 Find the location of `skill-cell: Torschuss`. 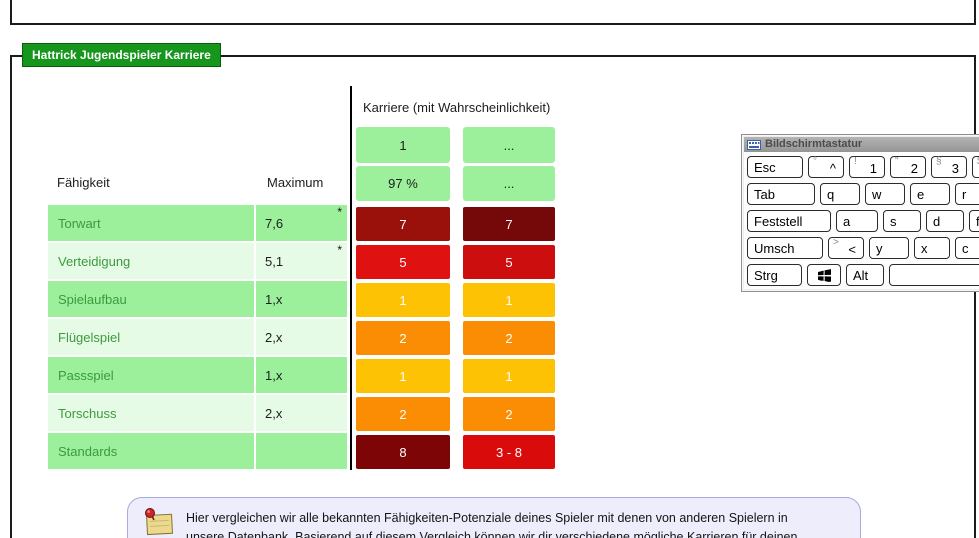

skill-cell: Torschuss is located at coordinates (151, 413).